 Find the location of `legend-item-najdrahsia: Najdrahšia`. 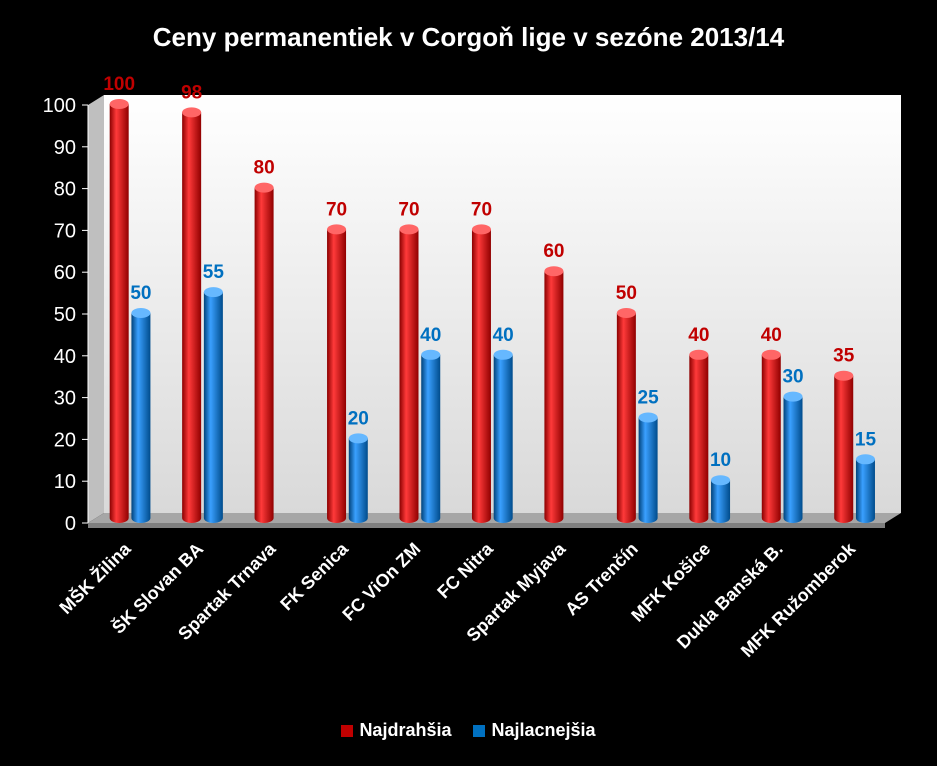

legend-item-najdrahsia: Najdrahšia is located at coordinates (396, 730).